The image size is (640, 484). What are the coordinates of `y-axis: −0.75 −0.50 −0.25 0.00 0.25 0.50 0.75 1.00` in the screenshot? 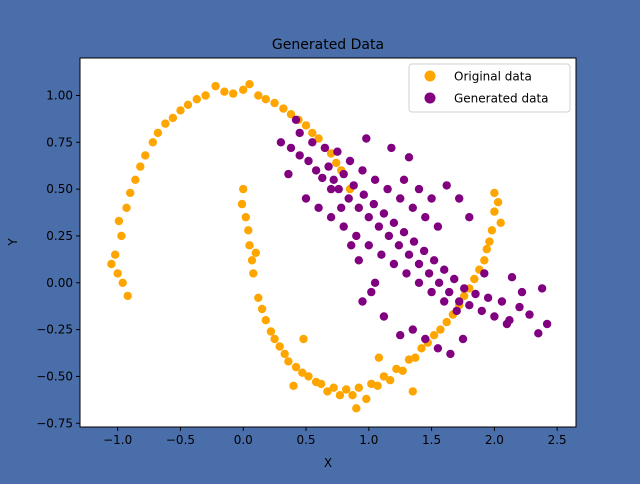 It's located at (58, 259).